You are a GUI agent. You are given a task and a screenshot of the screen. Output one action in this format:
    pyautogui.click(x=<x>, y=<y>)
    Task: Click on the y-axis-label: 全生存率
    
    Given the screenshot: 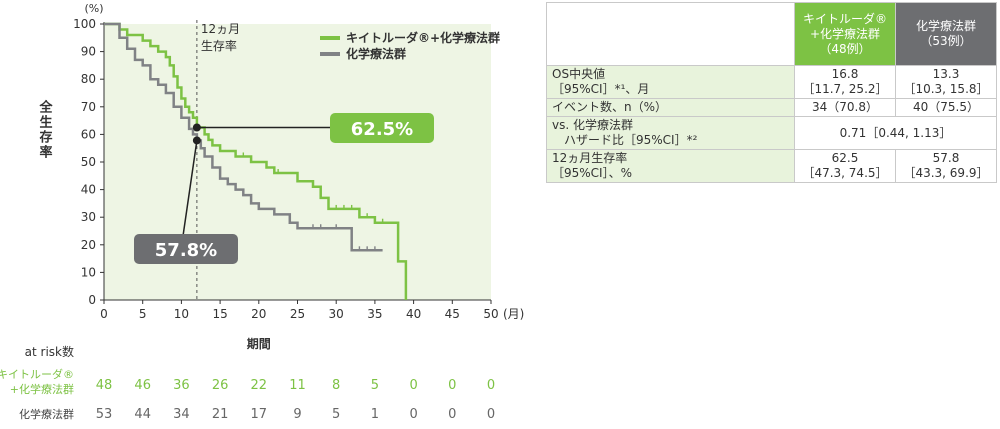 What is the action you would take?
    pyautogui.click(x=45, y=129)
    